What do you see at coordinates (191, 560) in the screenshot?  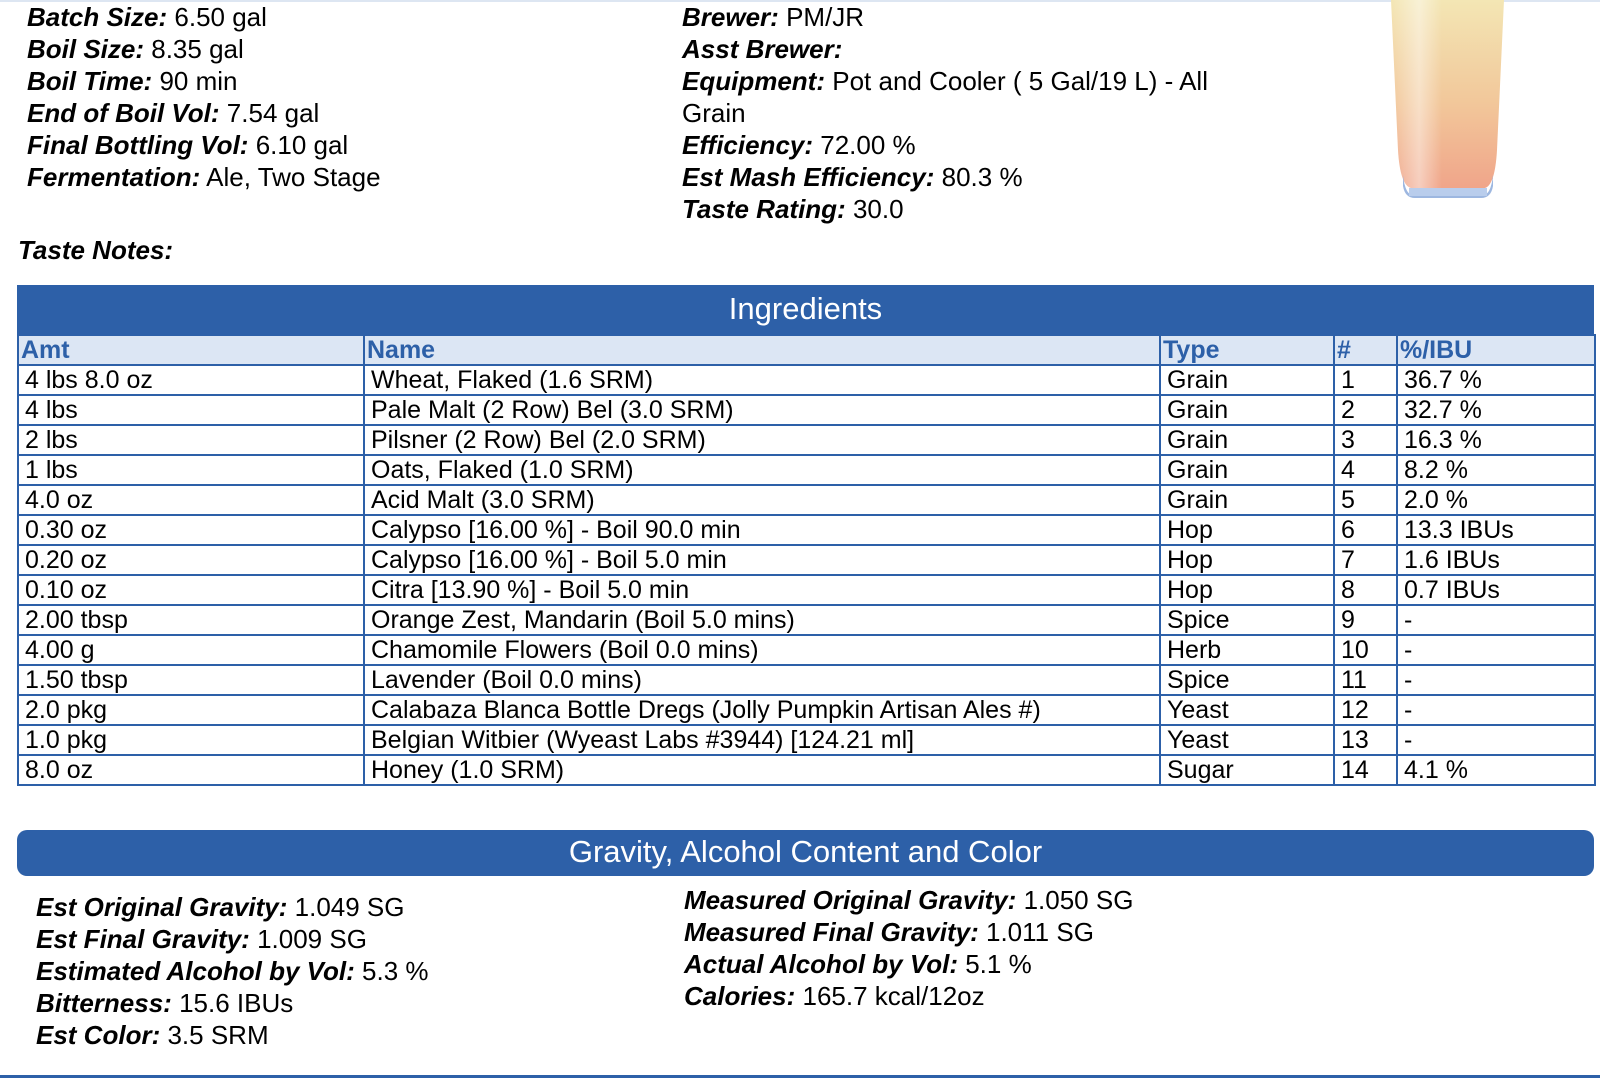 I see `cell-amt: 0.20 oz` at bounding box center [191, 560].